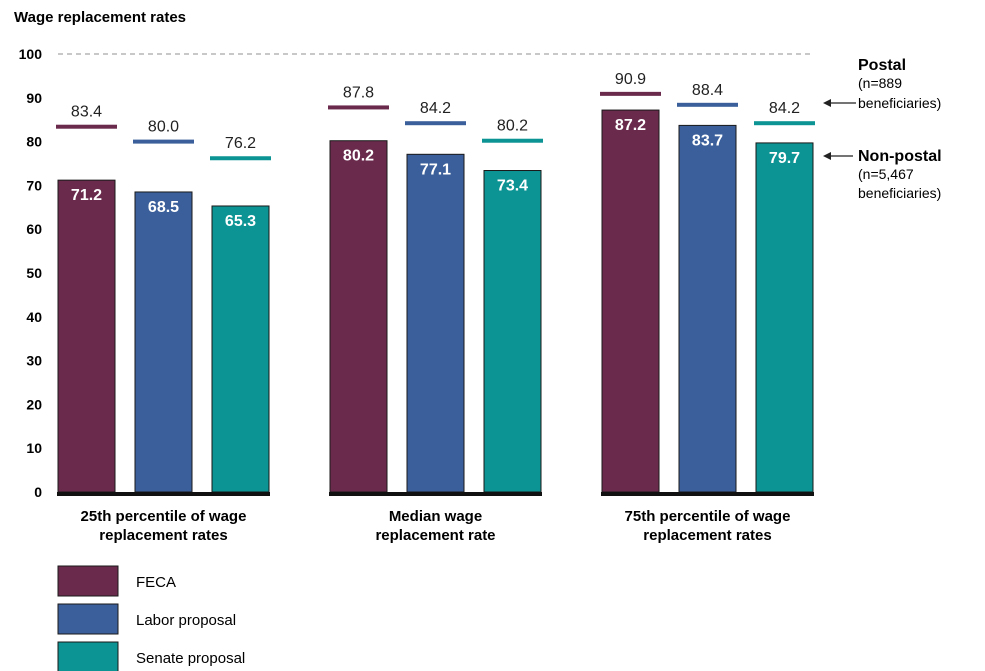 This screenshot has width=985, height=671. What do you see at coordinates (882, 65) in the screenshot?
I see `postal-annotation-title: Postal` at bounding box center [882, 65].